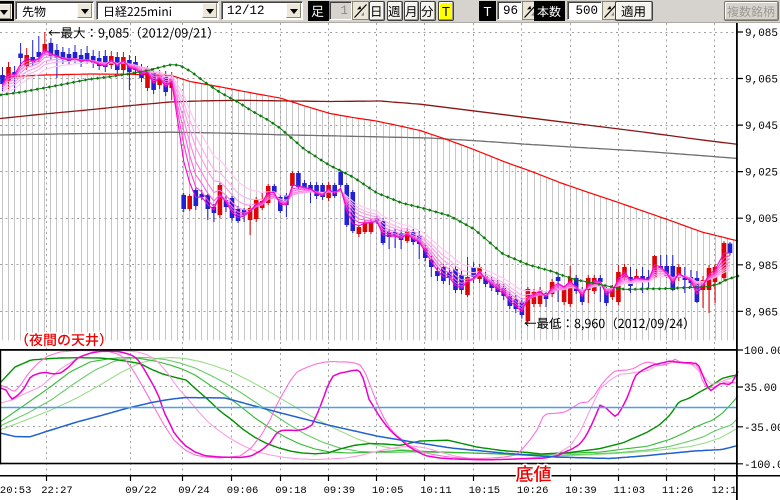 The image size is (780, 500). Describe the element at coordinates (630, 491) in the screenshot. I see `svg-text: 11:03` at that location.